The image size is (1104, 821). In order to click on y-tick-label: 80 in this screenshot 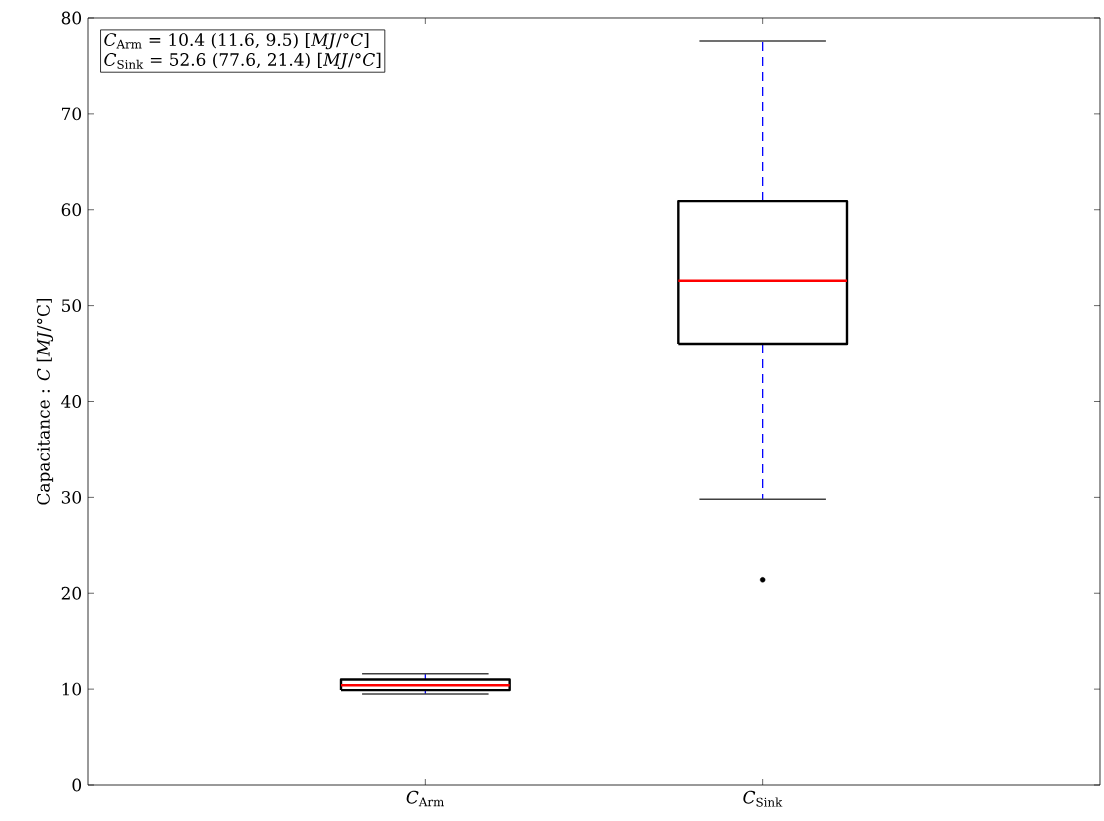, I will do `click(71, 18)`.